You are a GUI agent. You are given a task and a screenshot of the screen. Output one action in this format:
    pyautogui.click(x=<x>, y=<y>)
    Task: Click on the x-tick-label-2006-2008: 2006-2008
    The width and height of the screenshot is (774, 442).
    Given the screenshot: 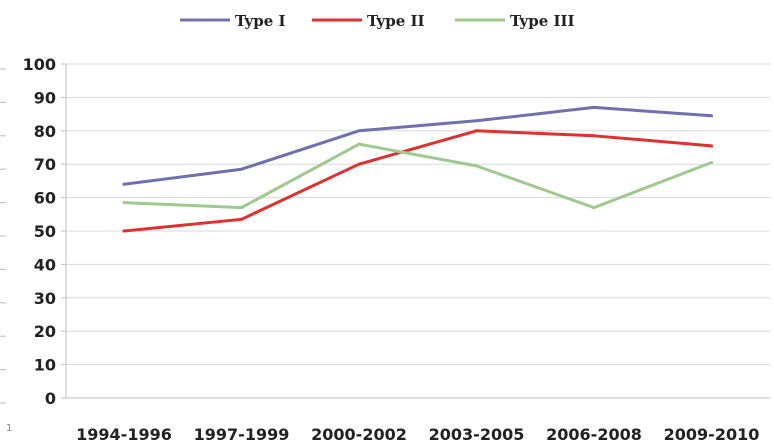 What is the action you would take?
    pyautogui.click(x=594, y=433)
    